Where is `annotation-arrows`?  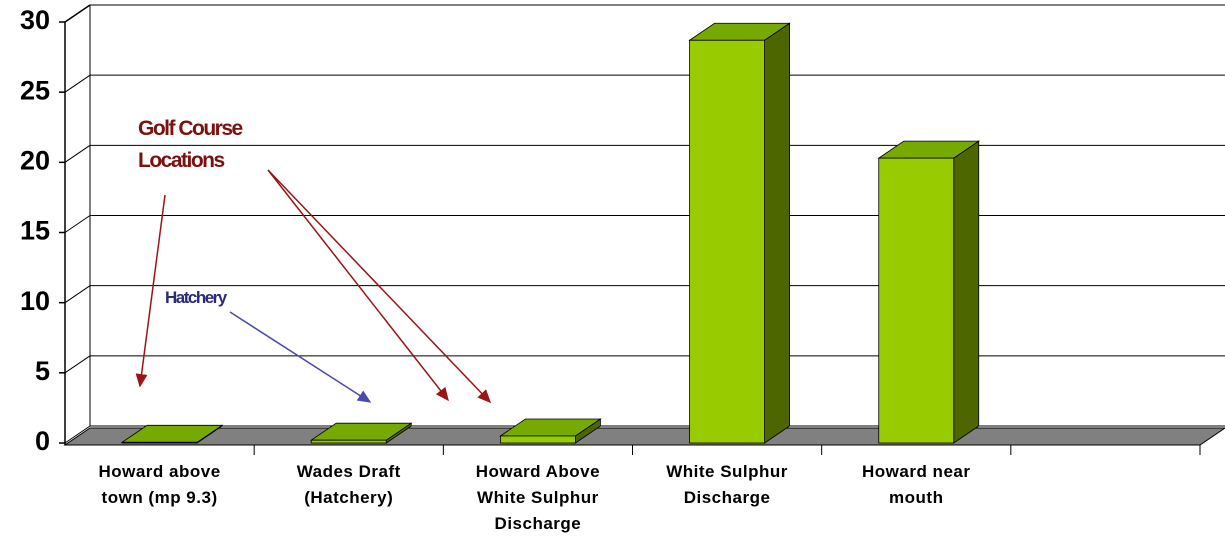 annotation-arrows is located at coordinates (313, 286).